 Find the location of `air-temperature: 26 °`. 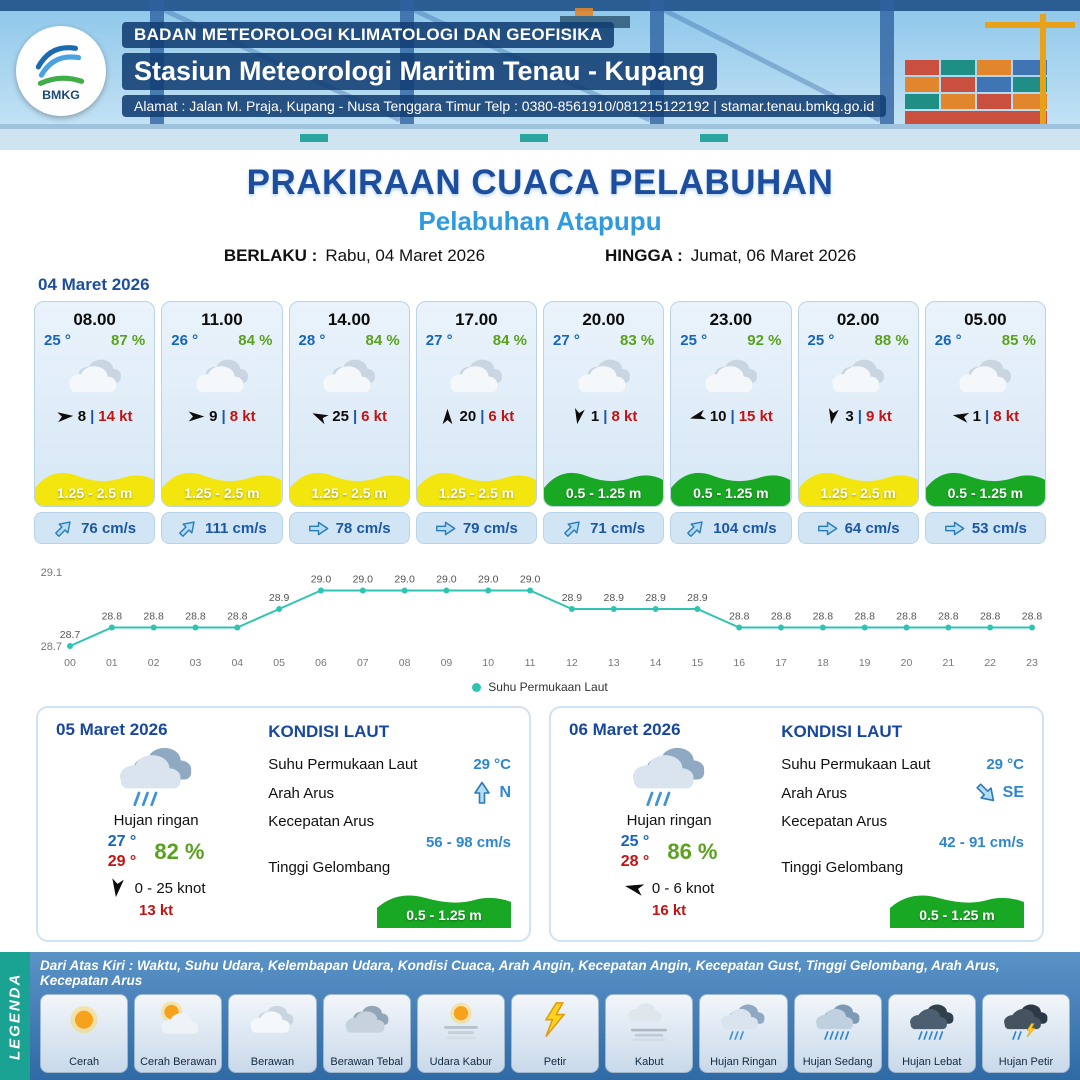

air-temperature: 26 ° is located at coordinates (948, 340).